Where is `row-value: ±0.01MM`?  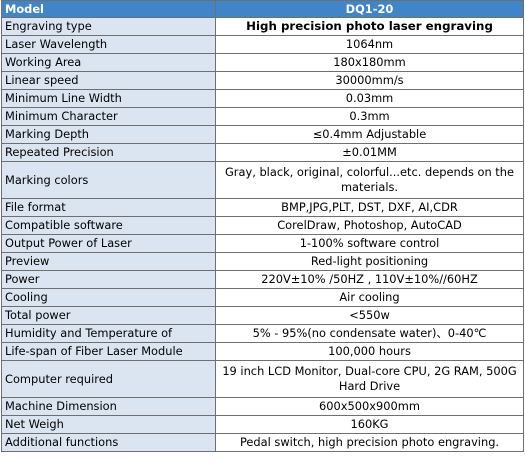 row-value: ±0.01MM is located at coordinates (369, 152).